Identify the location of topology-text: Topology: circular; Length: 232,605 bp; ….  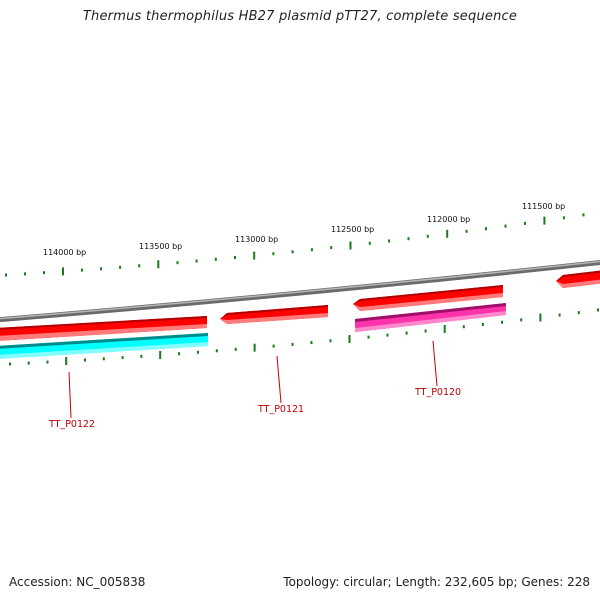
(436, 582).